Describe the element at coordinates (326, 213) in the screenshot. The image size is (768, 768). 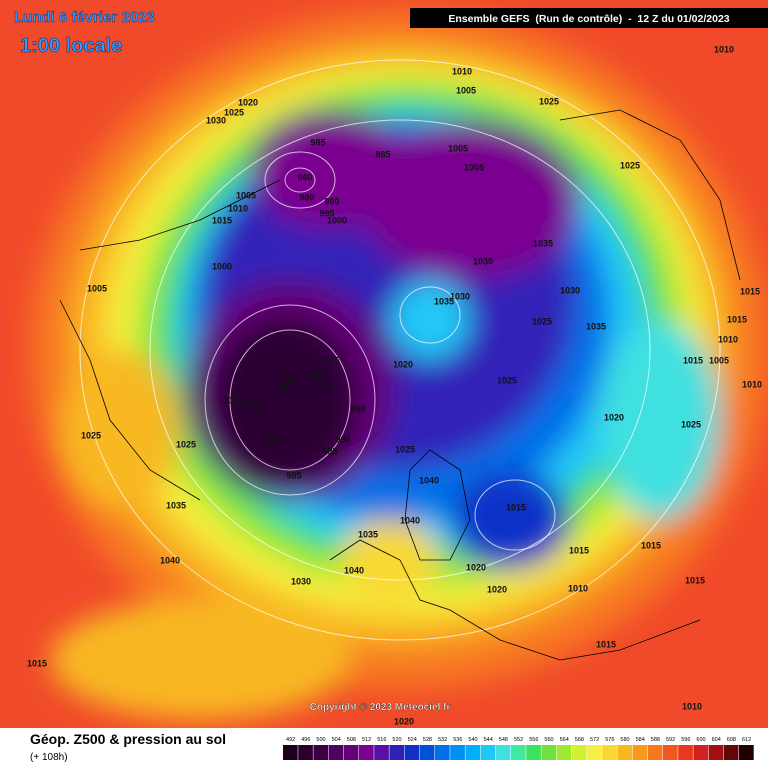
I see `isobar-label: 995` at that location.